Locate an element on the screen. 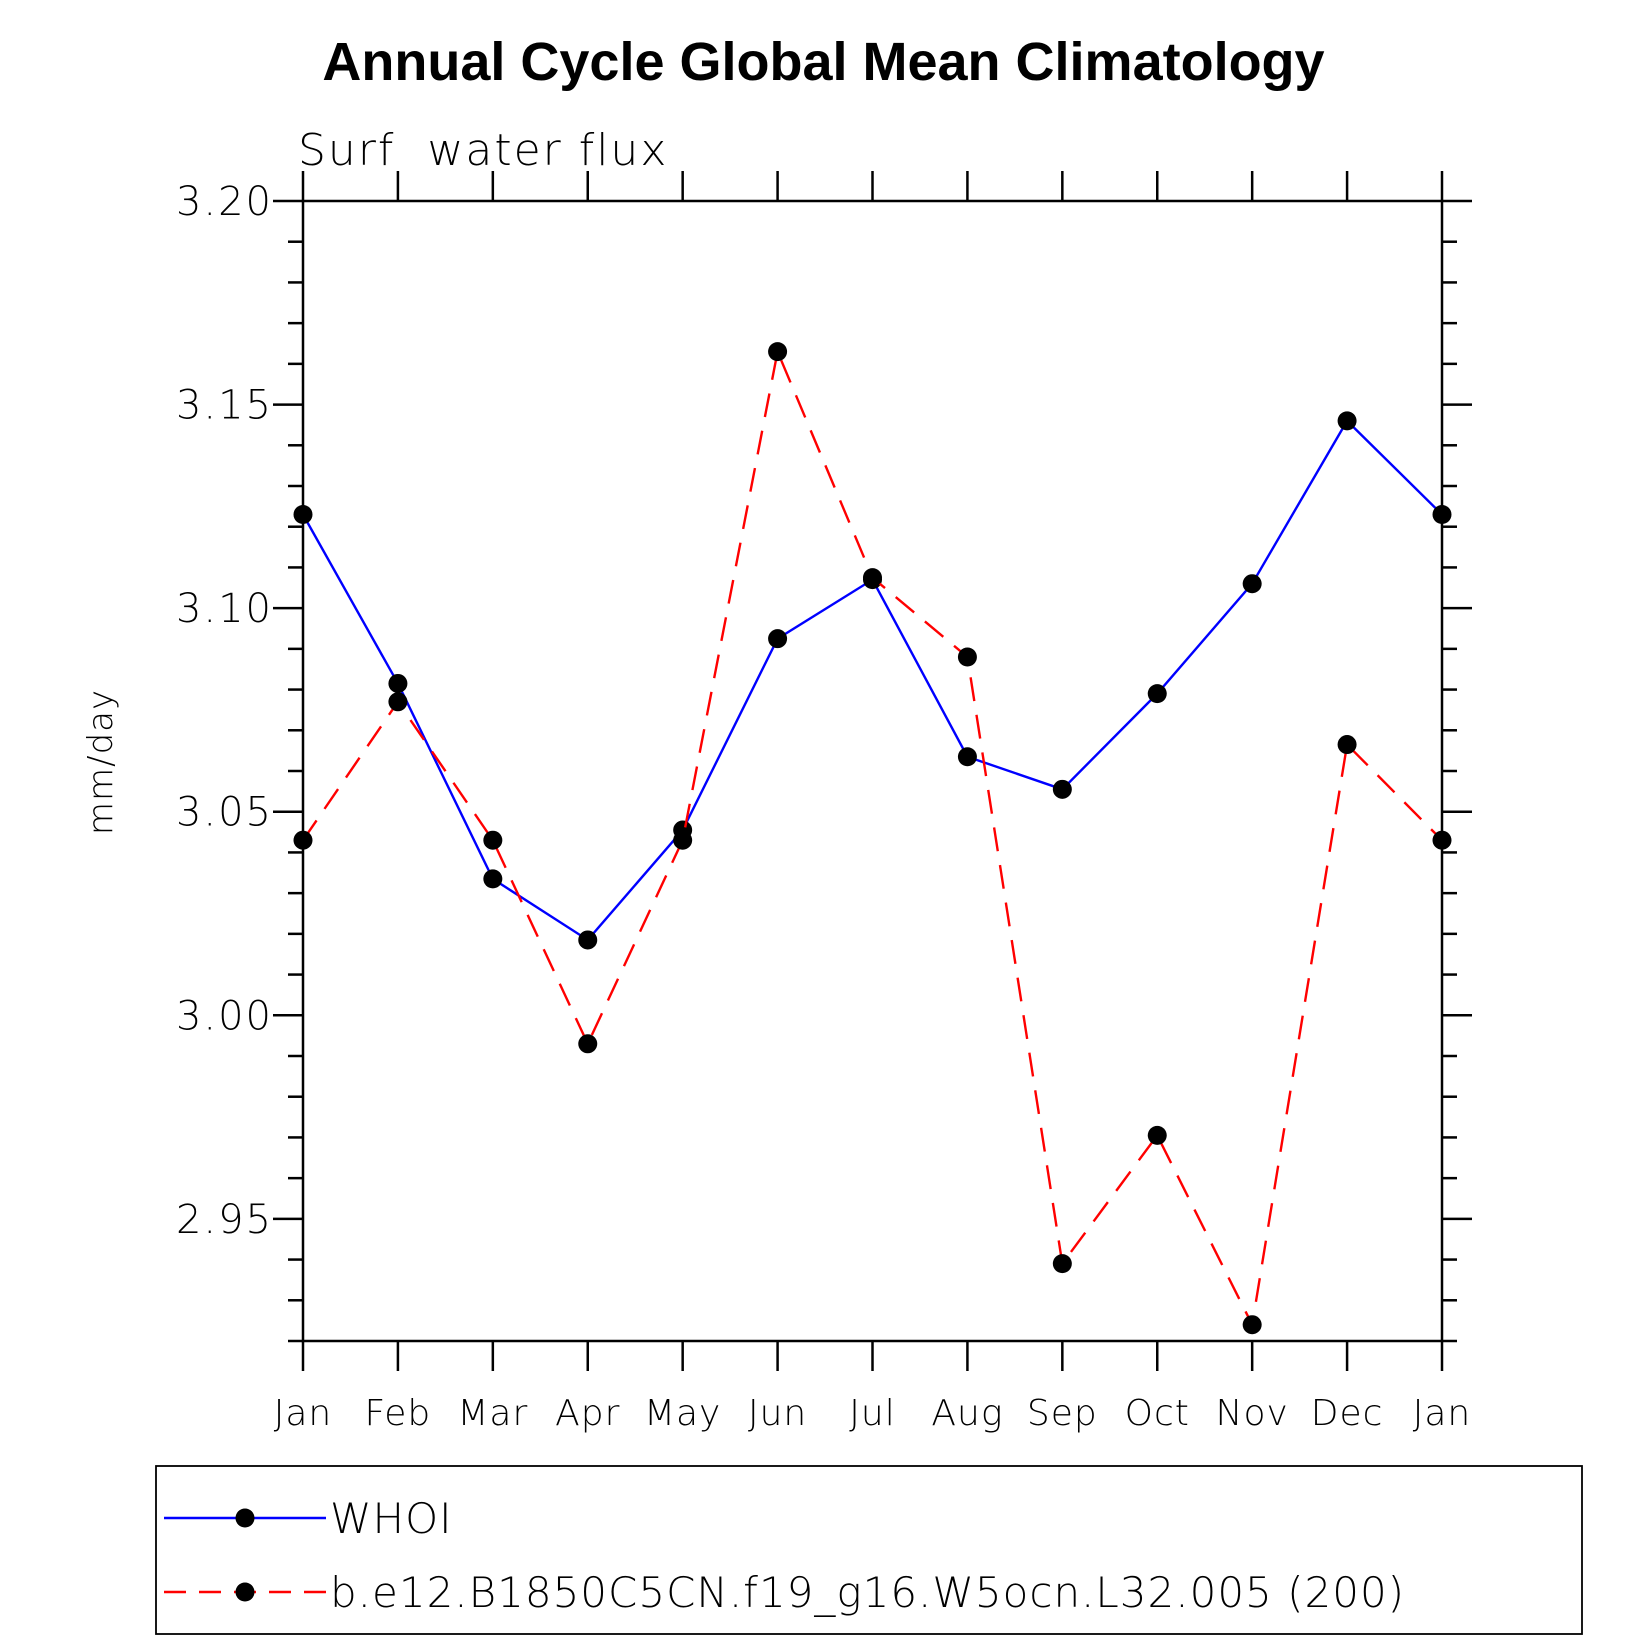 The width and height of the screenshot is (1647, 1647). x-tick-label: Nov is located at coordinates (1252, 1413).